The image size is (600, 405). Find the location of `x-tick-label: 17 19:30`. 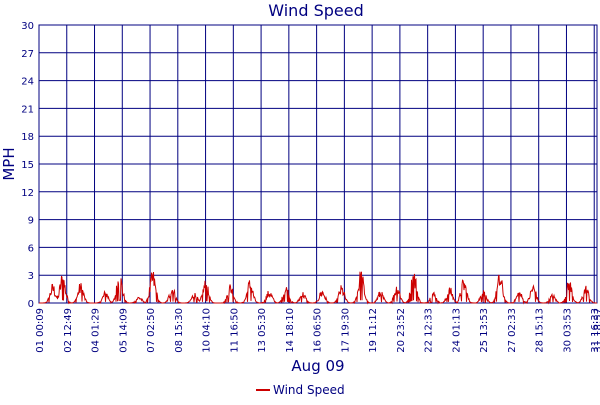

x-tick-label: 17 19:30 is located at coordinates (345, 330).